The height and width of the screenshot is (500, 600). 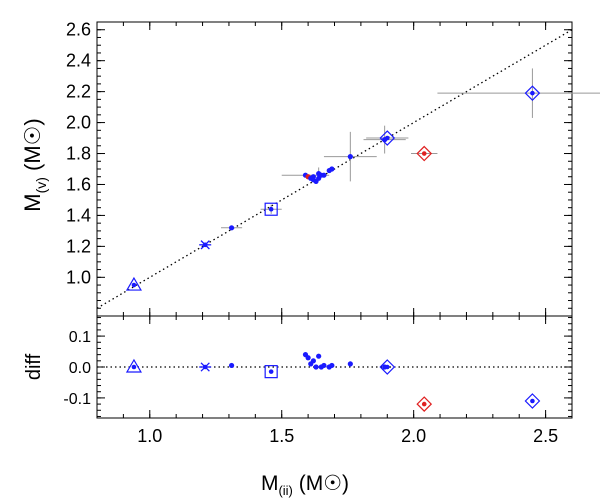 I want to click on bottom-y-axis-label: diff, so click(x=34, y=366).